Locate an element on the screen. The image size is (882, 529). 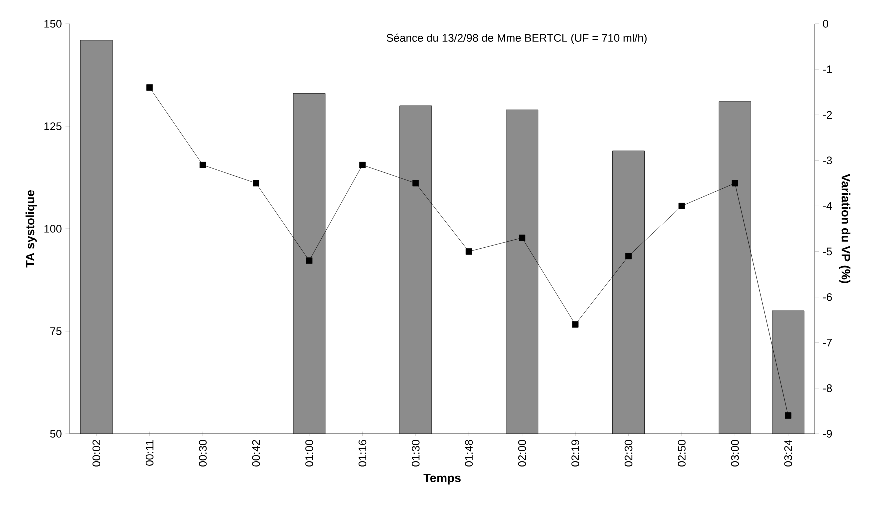
x-tick-label: 00:02 is located at coordinates (96, 453).